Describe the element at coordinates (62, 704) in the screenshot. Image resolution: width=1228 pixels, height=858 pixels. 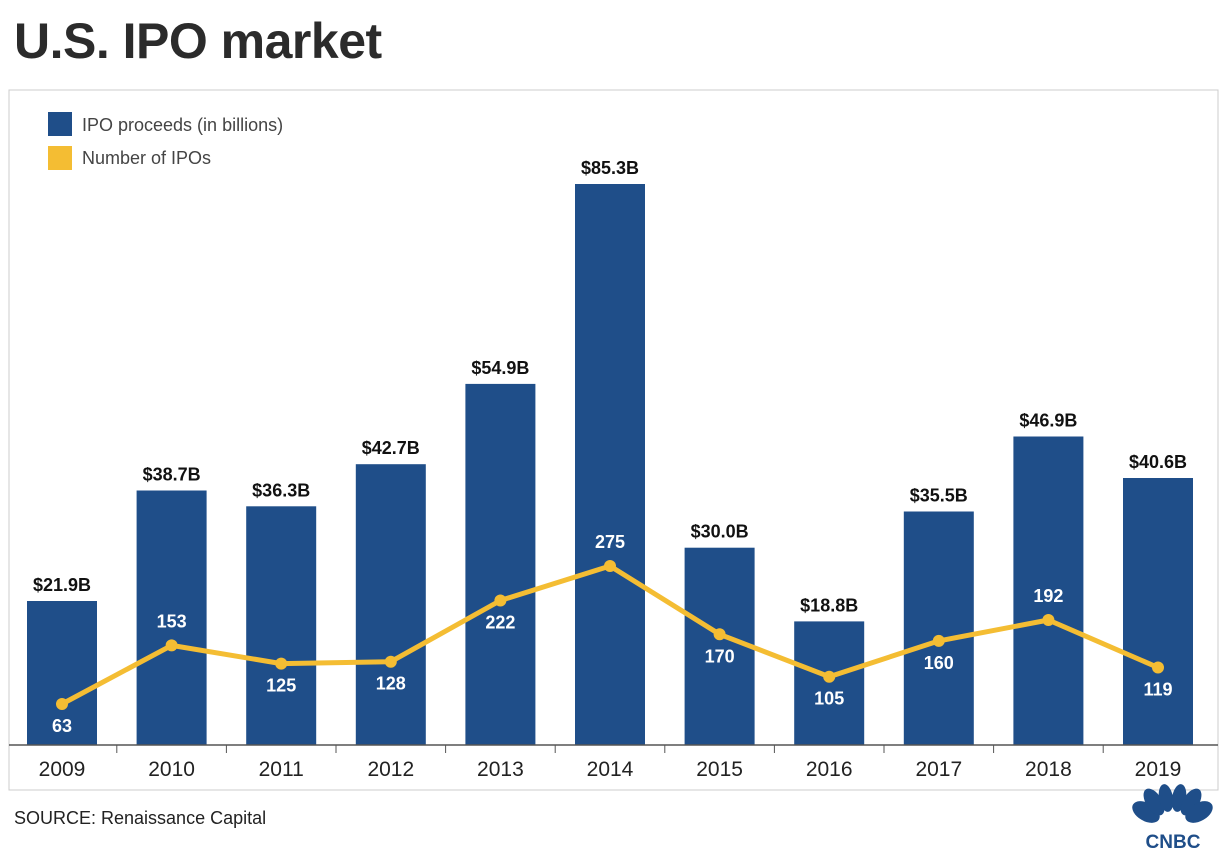
I see `ipo-count-point-2009` at that location.